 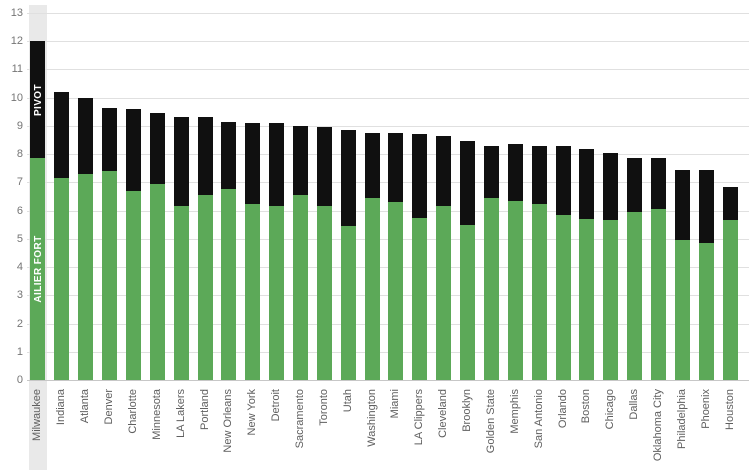 What do you see at coordinates (396, 167) in the screenshot?
I see `bar-segment-pivot-miami` at bounding box center [396, 167].